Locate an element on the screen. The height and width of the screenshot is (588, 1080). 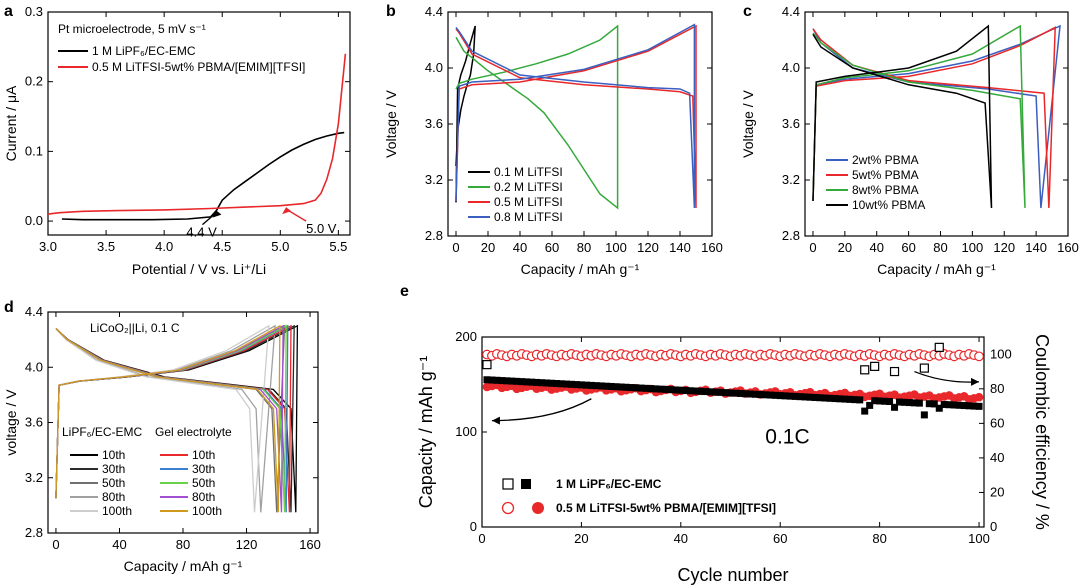
y-axis-label: Voltage / V is located at coordinates (748, 123).